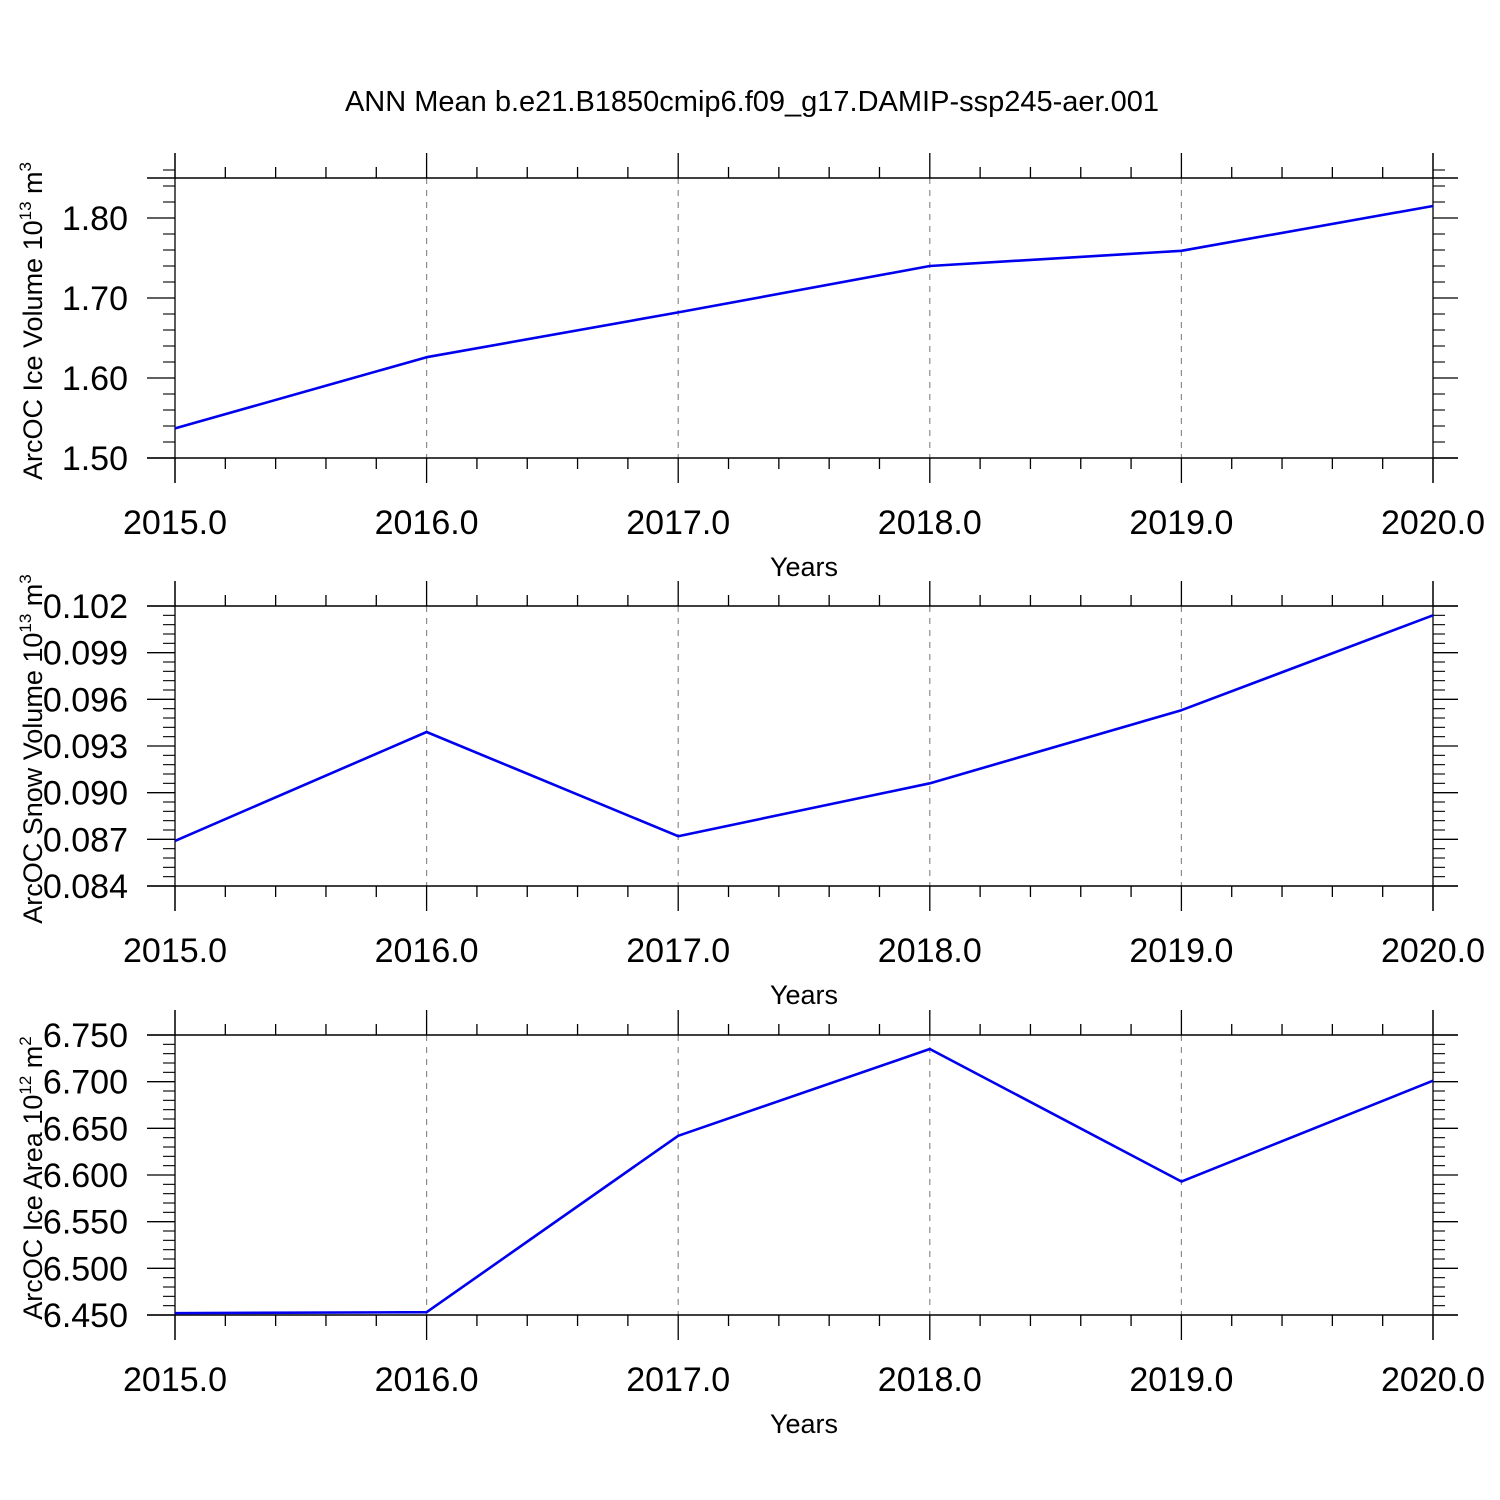 Image resolution: width=1500 pixels, height=1500 pixels. Describe the element at coordinates (85, 1223) in the screenshot. I see `y-tick-label: 6.550` at that location.